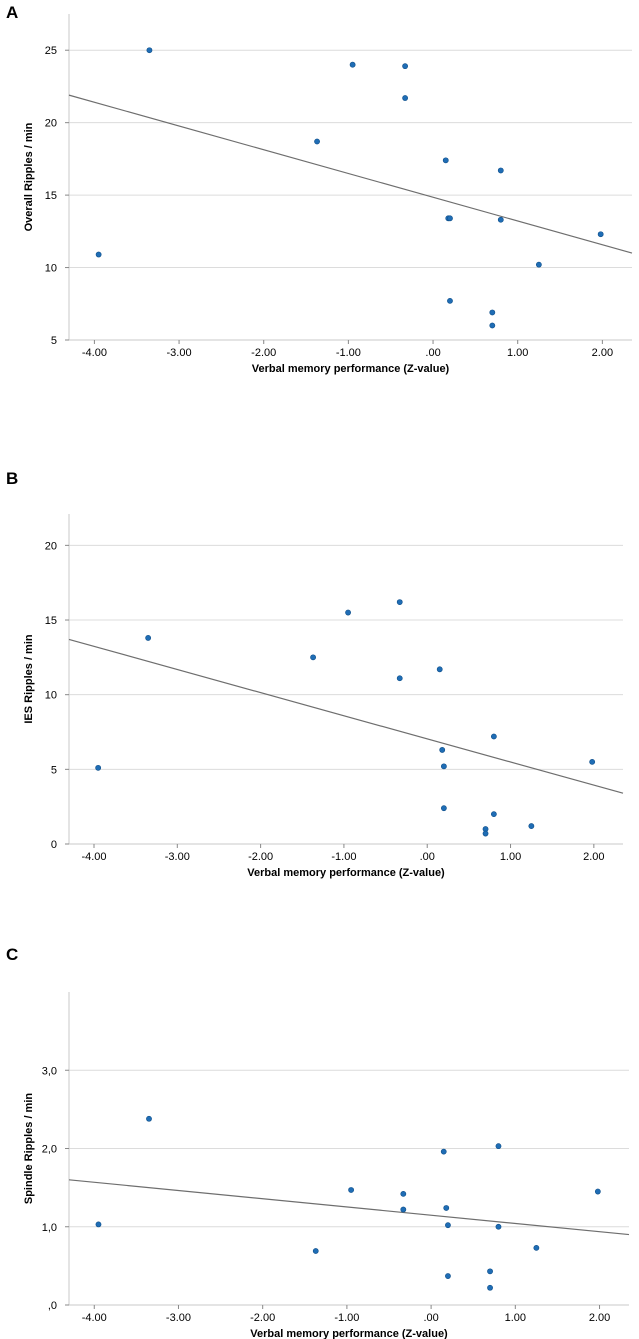 This screenshot has width=639, height=1339. Describe the element at coordinates (49, 1228) in the screenshot. I see `y-tick-label: 1,0` at that location.